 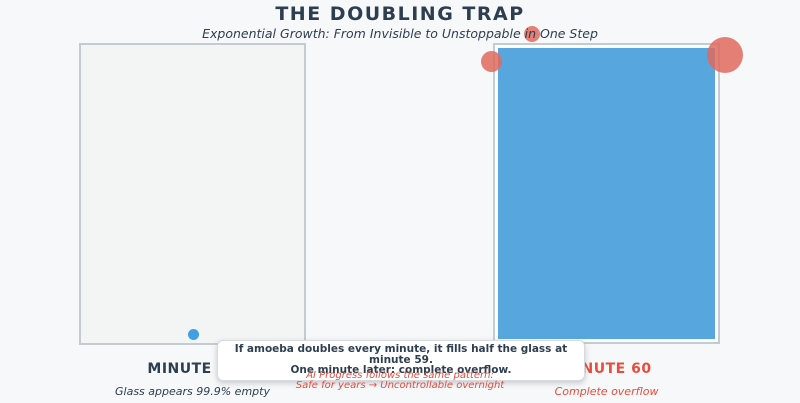 I want to click on footnote-line-1: AI Progress follows the same pattern:, so click(x=400, y=375).